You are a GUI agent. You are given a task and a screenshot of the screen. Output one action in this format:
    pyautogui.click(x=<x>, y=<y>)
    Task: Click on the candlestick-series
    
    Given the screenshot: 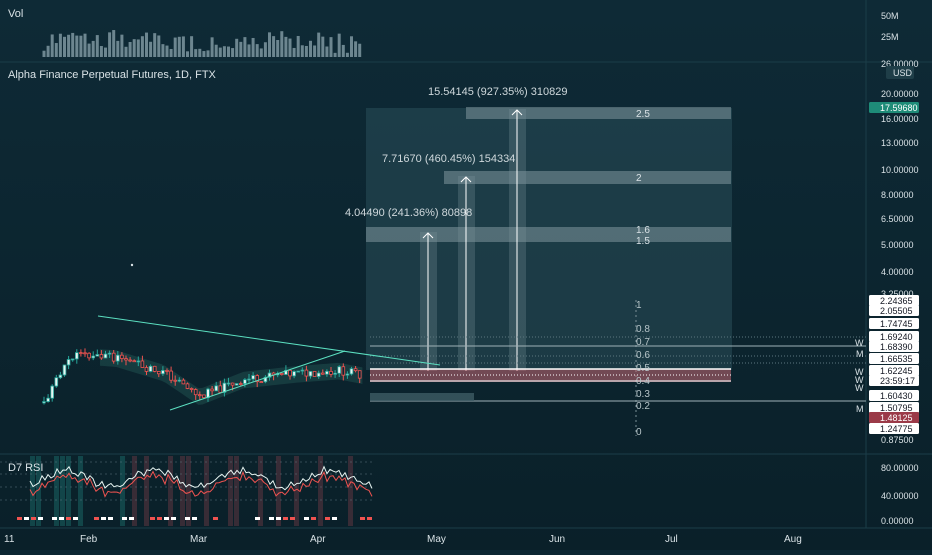 What is the action you would take?
    pyautogui.click(x=202, y=376)
    